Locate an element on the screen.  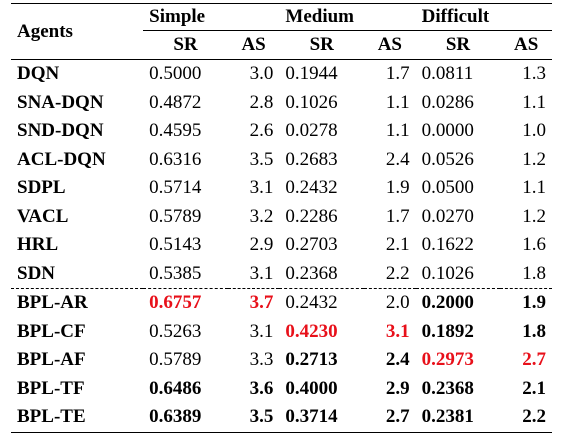
cell-value-bold: 1.8 is located at coordinates (534, 331).